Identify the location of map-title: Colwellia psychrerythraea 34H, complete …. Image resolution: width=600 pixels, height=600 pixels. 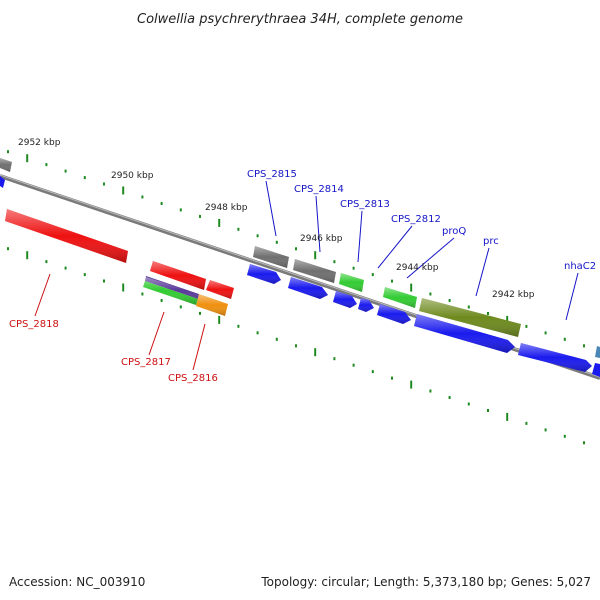
(300, 19).